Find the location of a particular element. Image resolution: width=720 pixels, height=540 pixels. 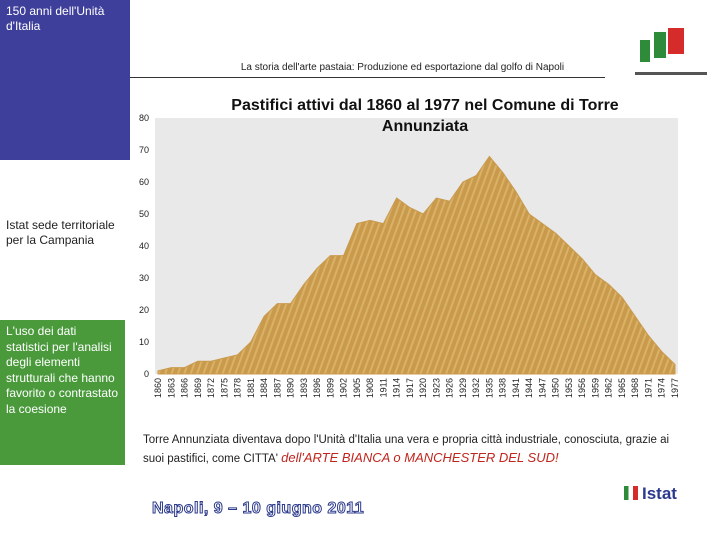

badge-box is located at coordinates (65, 80).